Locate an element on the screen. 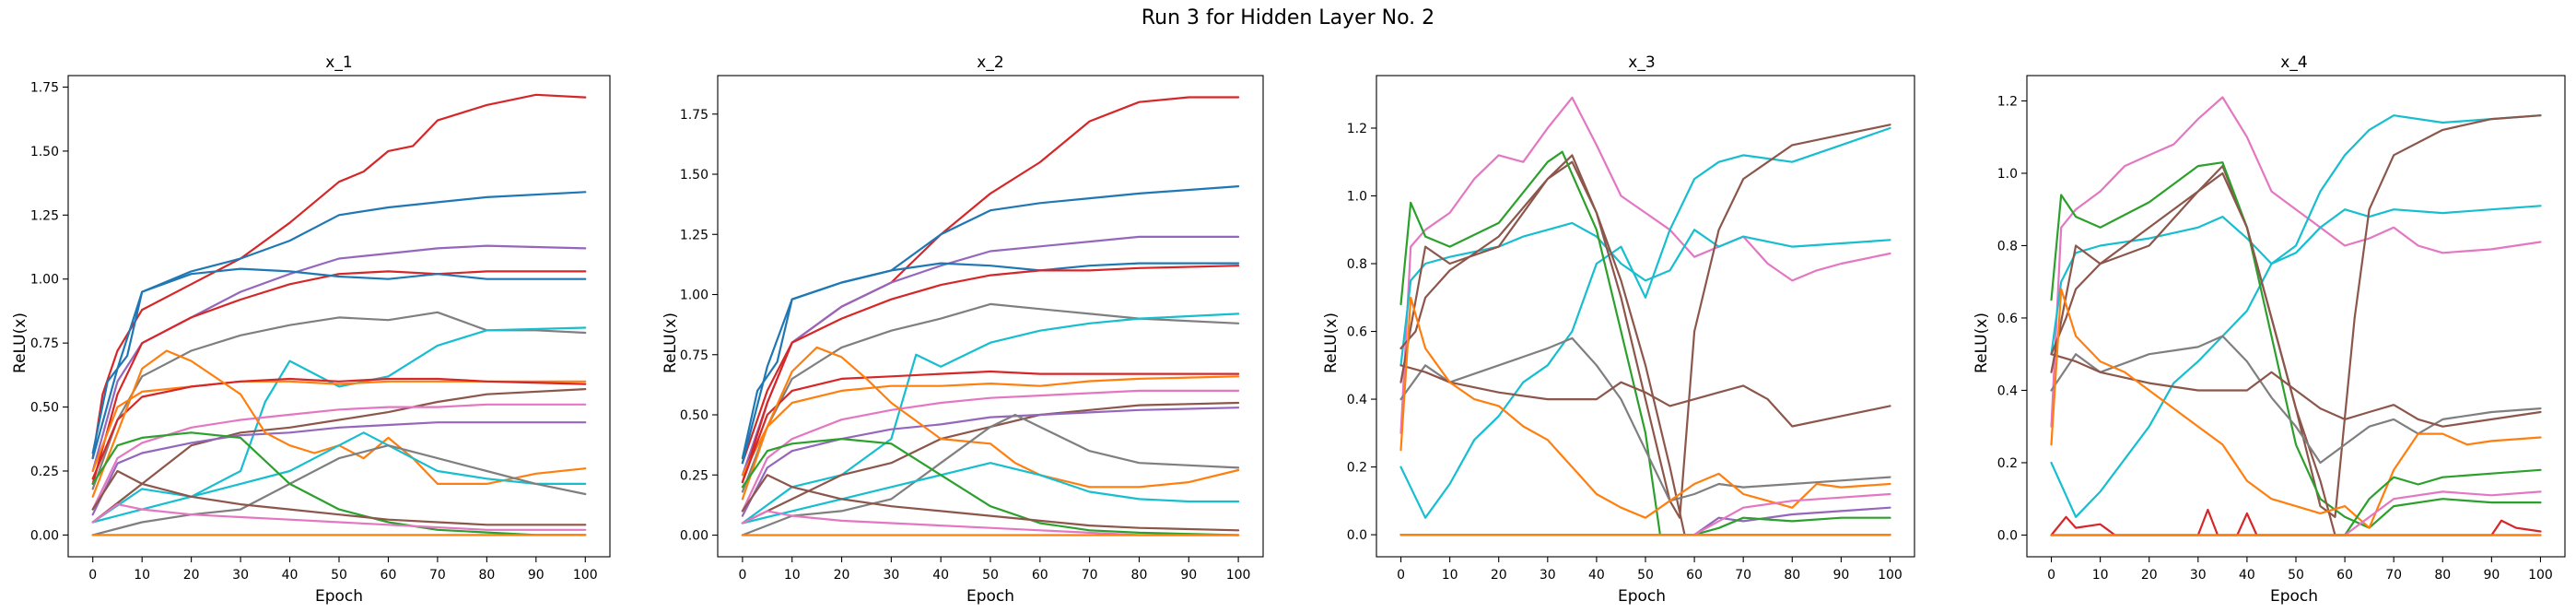 The height and width of the screenshot is (613, 2576). y-tick-label: 1.50 is located at coordinates (694, 175).